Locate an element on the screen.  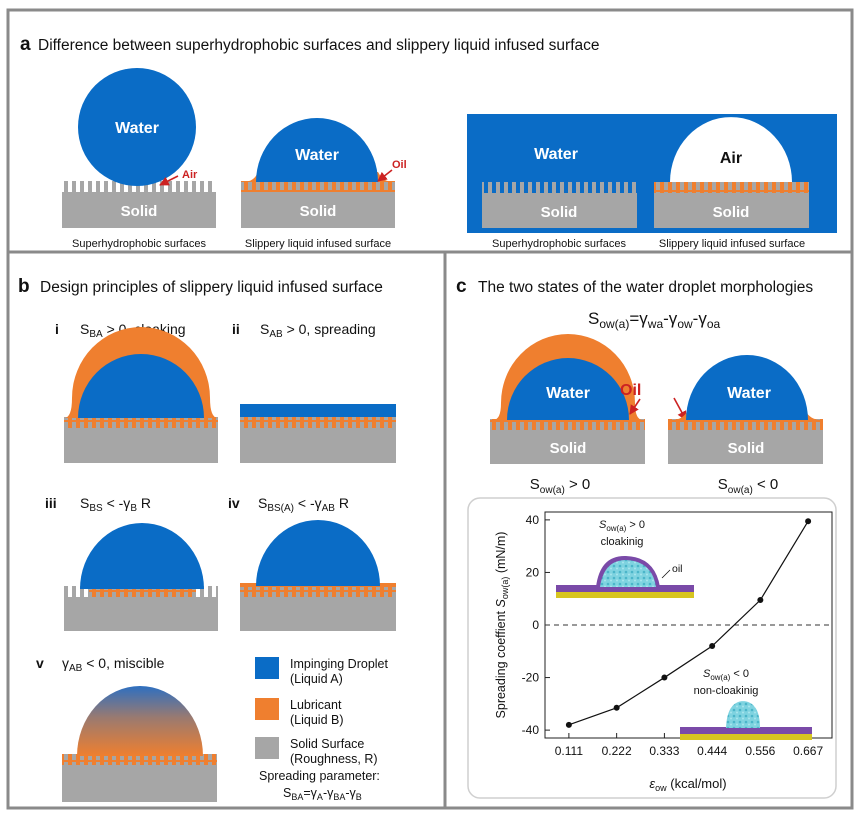
diagram-iii is located at coordinates (141, 577).